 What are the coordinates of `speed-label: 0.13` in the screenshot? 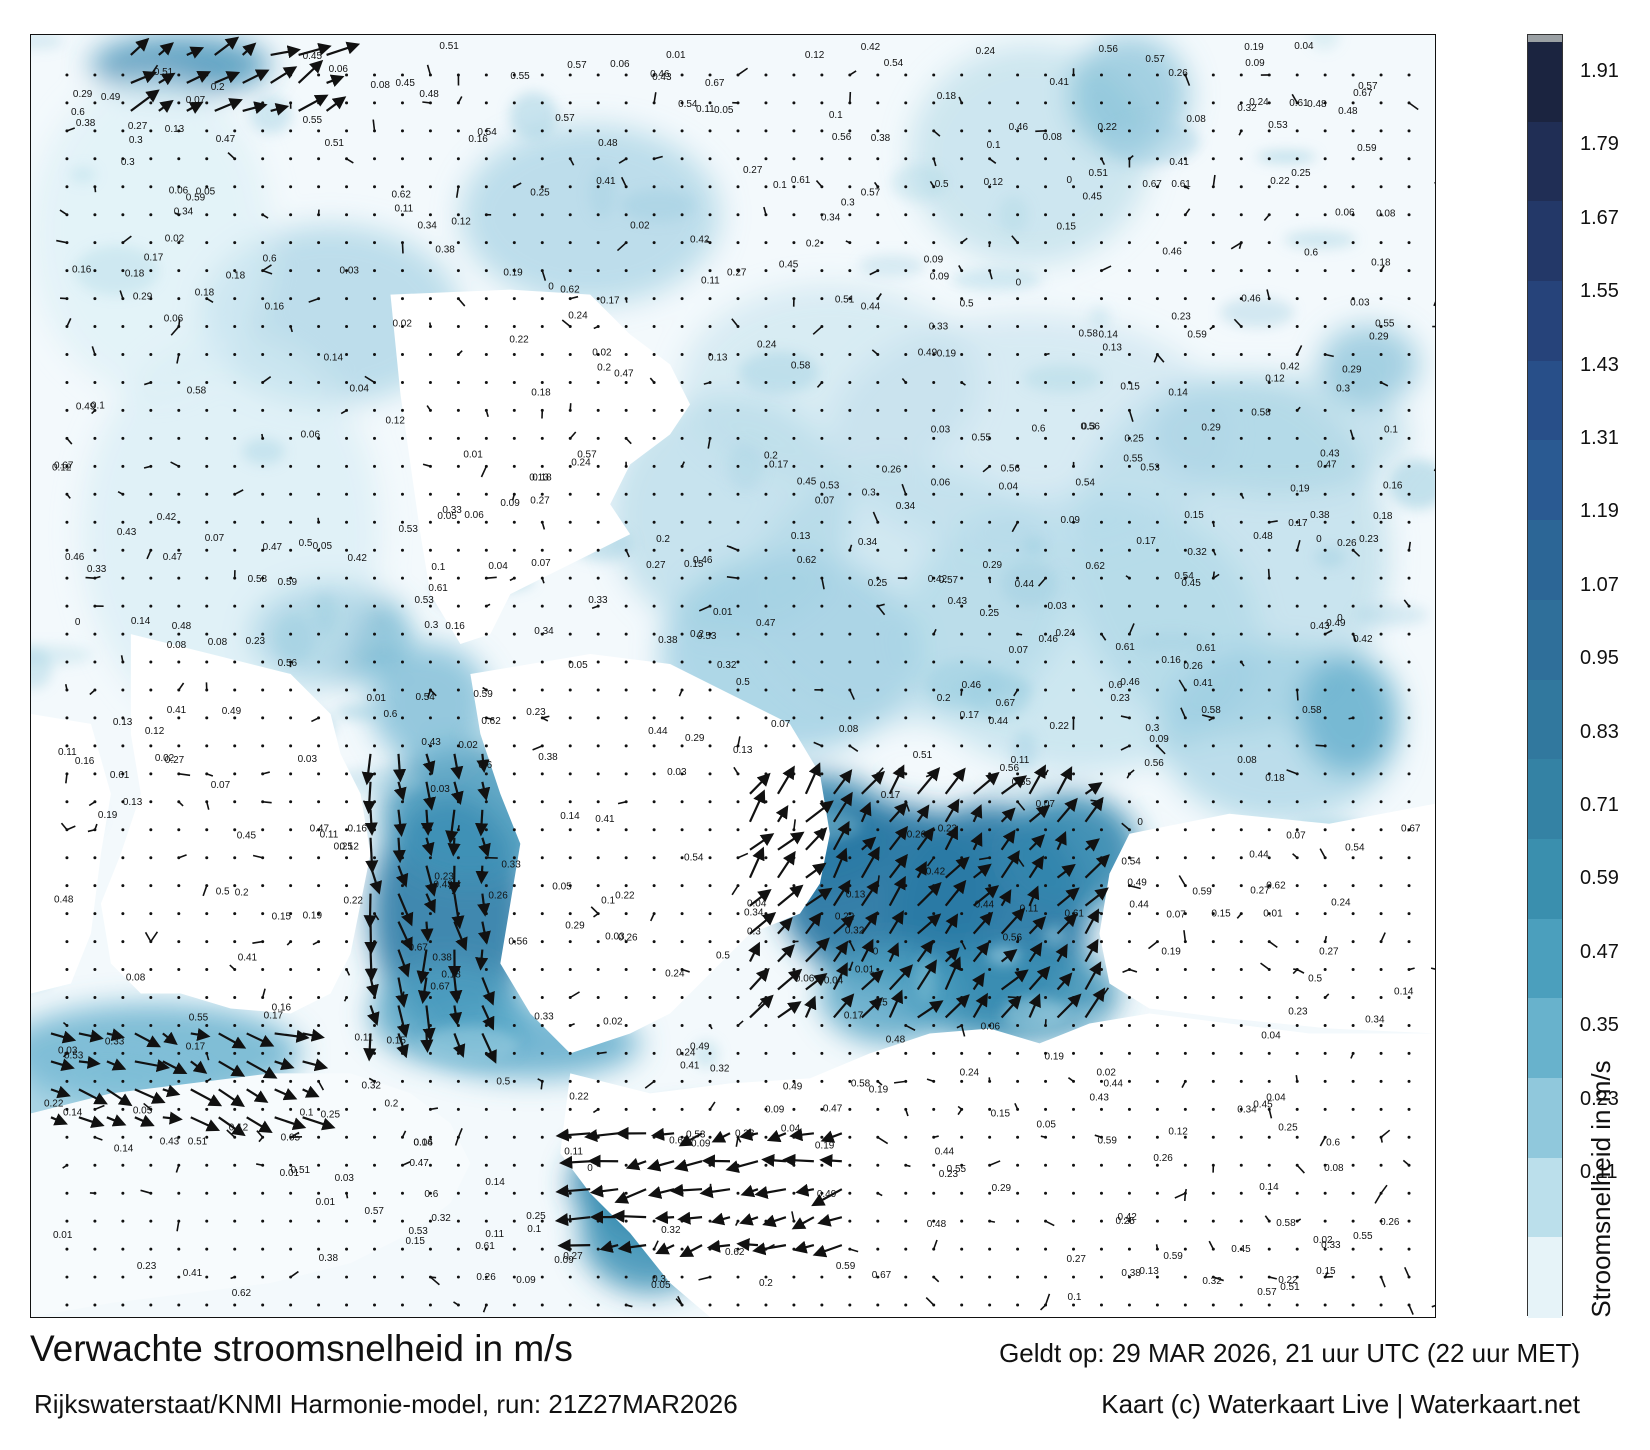 It's located at (743, 750).